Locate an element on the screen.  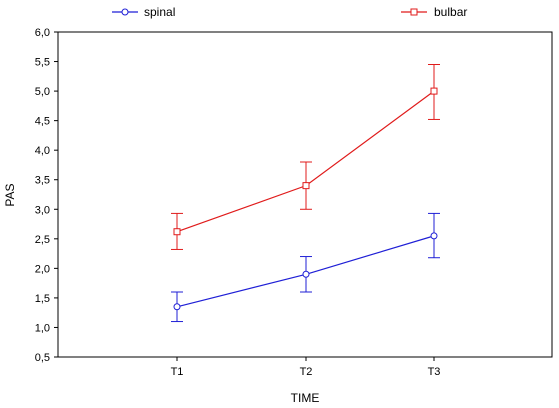
y-tick-label: 2,5 is located at coordinates (42, 240).